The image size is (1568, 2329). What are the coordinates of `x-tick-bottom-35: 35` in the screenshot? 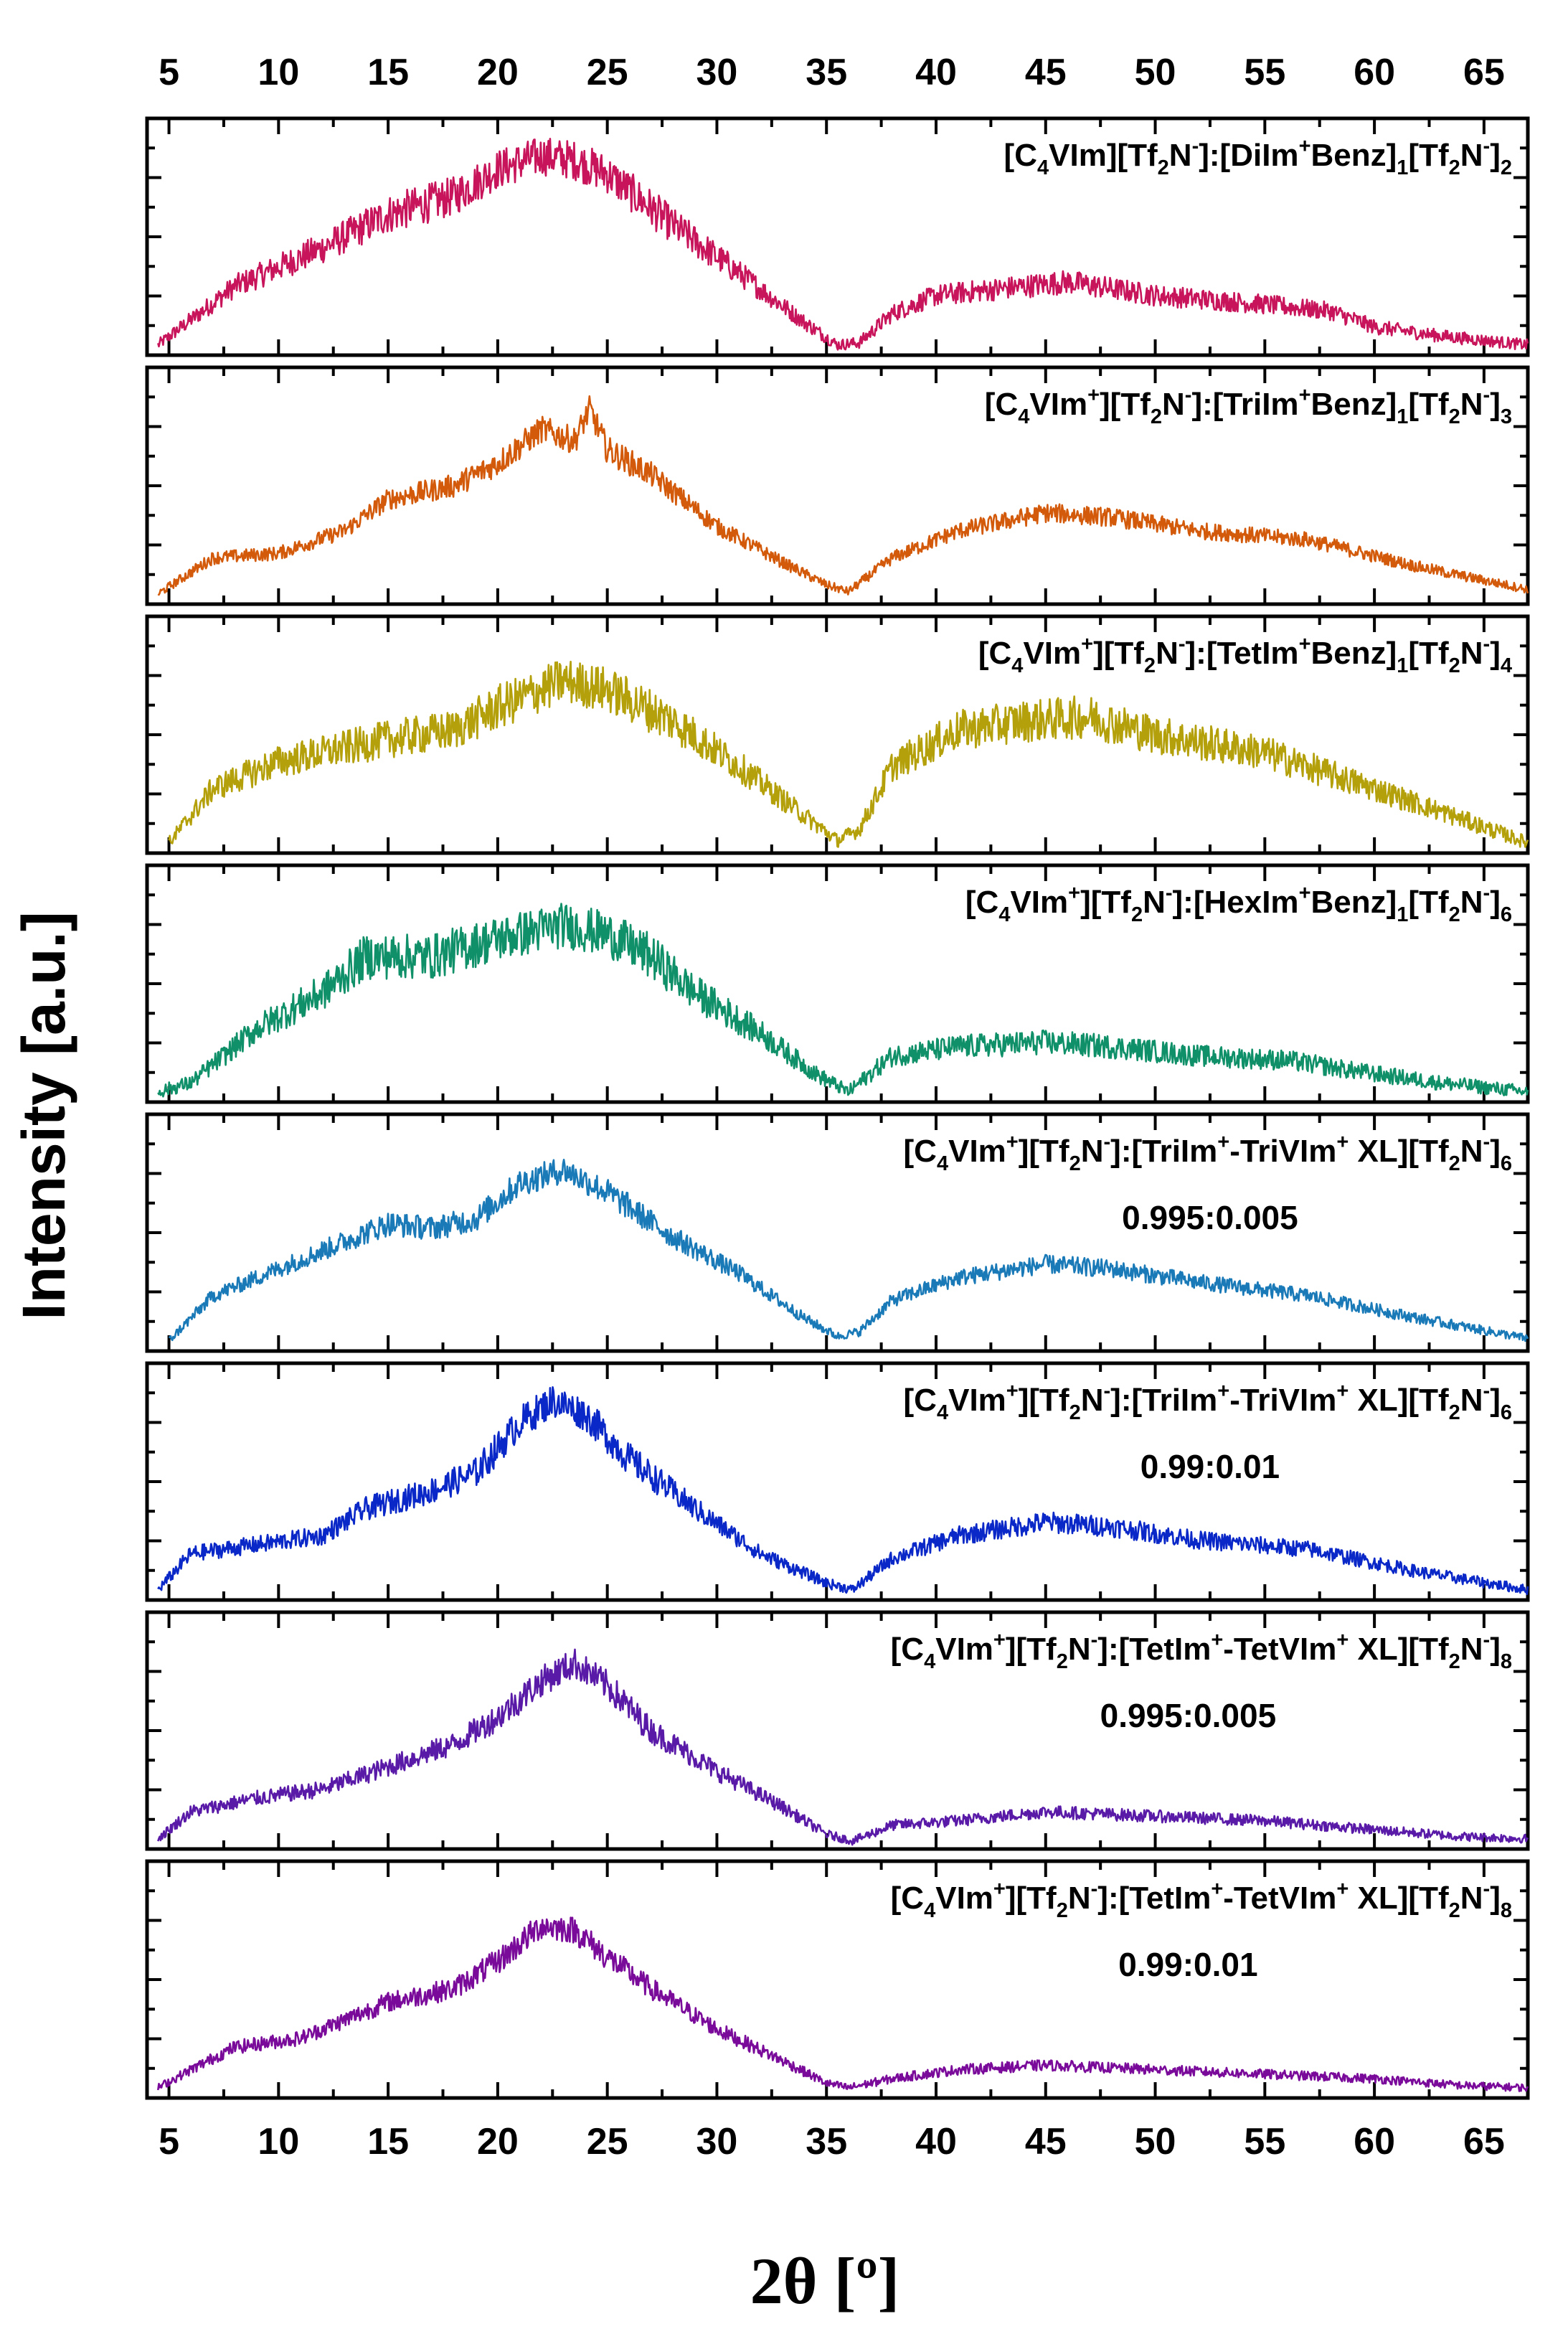 It's located at (827, 2142).